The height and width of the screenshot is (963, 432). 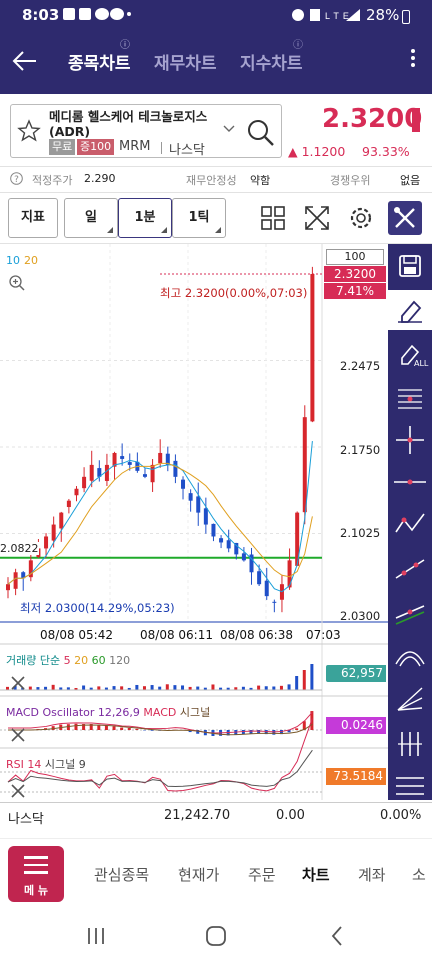 What do you see at coordinates (360, 616) in the screenshot?
I see `y-tick-4: 2.0300` at bounding box center [360, 616].